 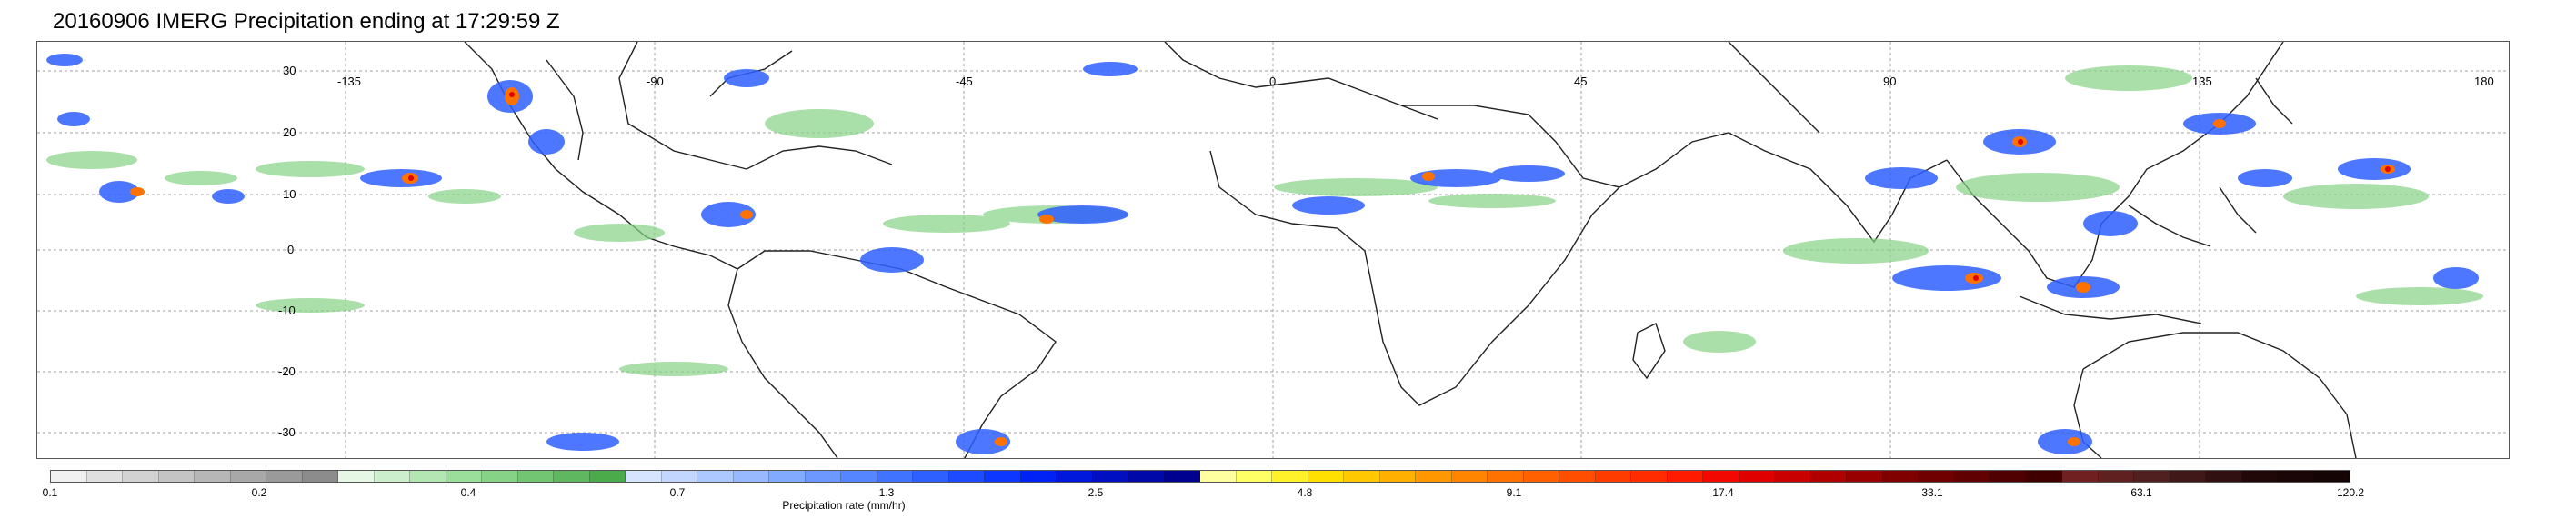 What do you see at coordinates (2202, 81) in the screenshot?
I see `lon-label: 135` at bounding box center [2202, 81].